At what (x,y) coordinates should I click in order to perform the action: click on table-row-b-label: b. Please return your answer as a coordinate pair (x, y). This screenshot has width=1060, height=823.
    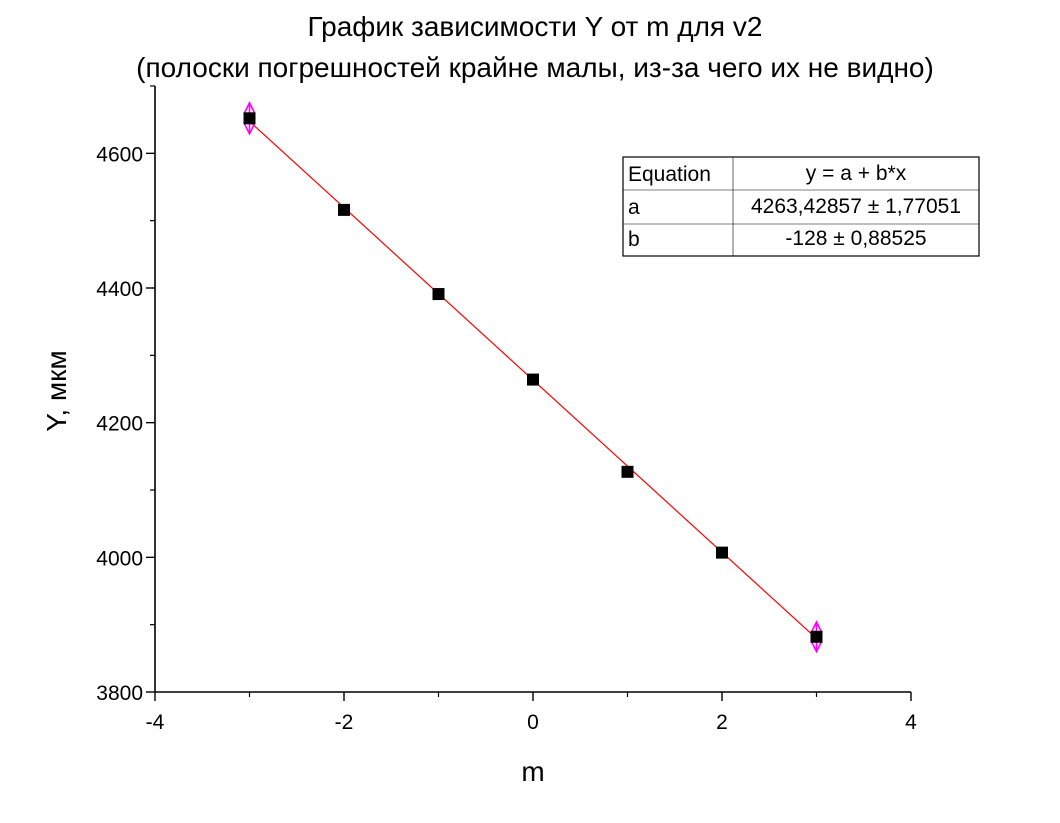
    Looking at the image, I should click on (634, 239).